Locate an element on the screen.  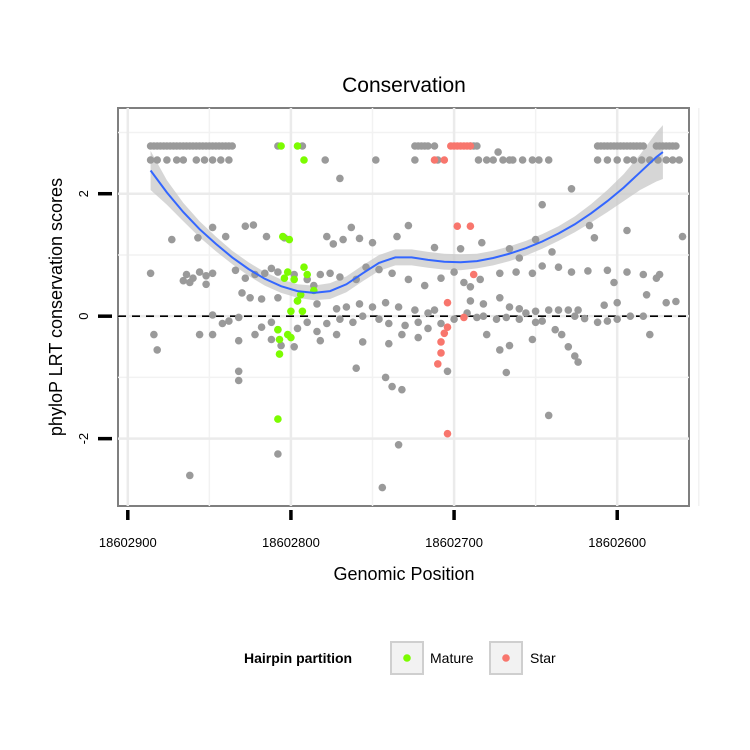
legend-label-star: Star is located at coordinates (543, 658).